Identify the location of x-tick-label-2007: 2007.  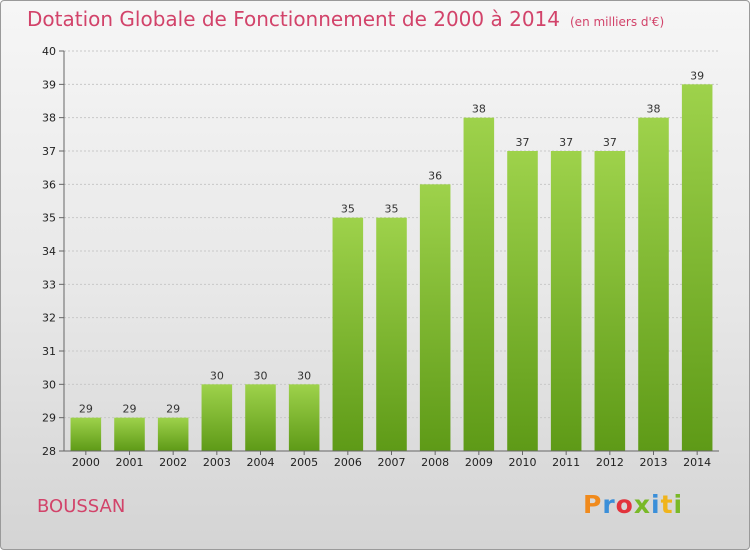
(392, 462).